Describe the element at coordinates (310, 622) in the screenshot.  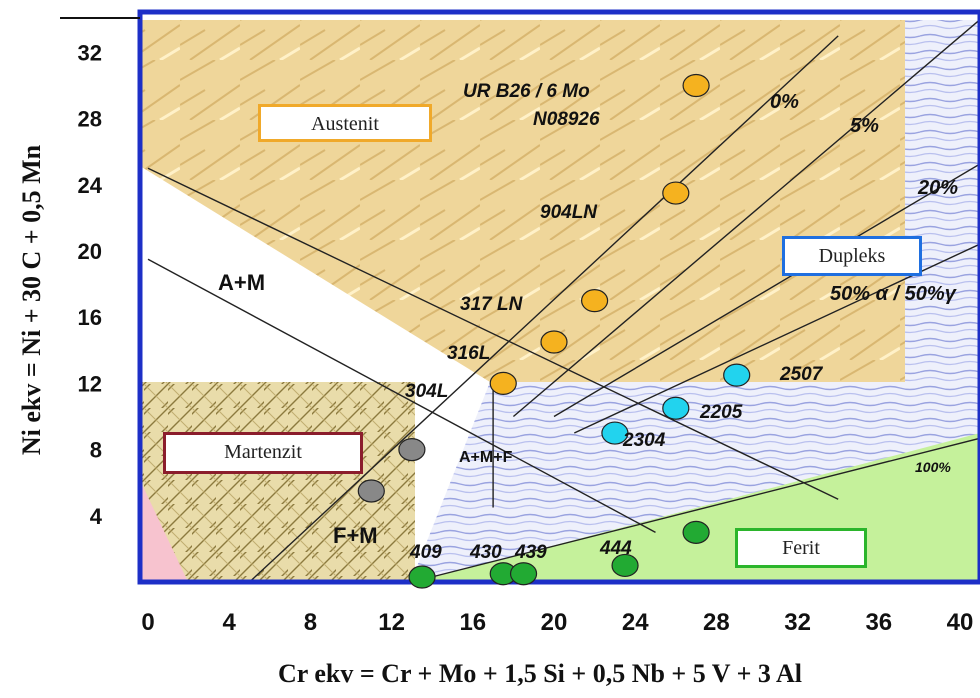
I see `x-tick-8: 8` at that location.